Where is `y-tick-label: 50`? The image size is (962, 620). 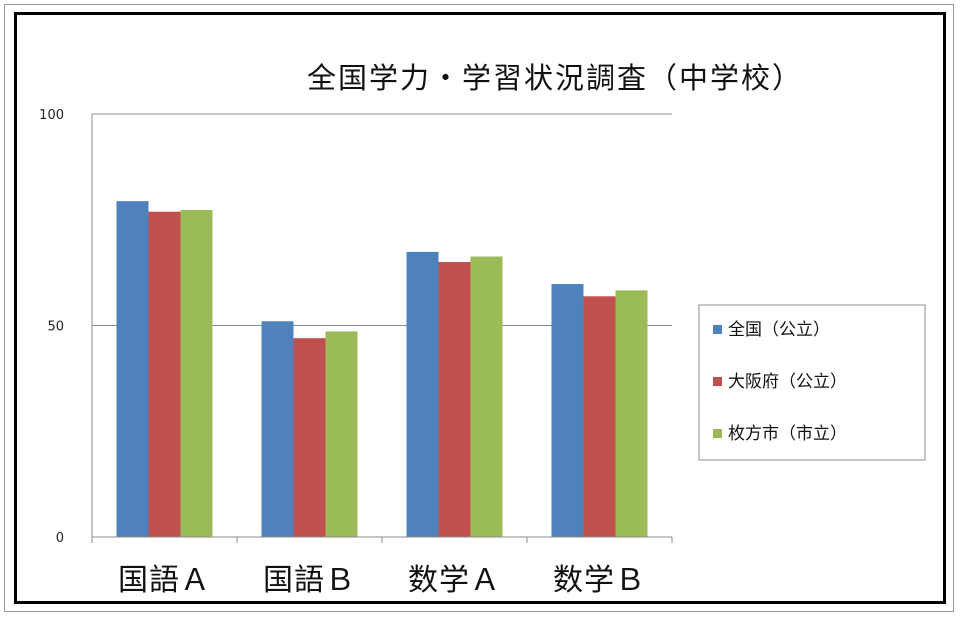 y-tick-label: 50 is located at coordinates (55, 327).